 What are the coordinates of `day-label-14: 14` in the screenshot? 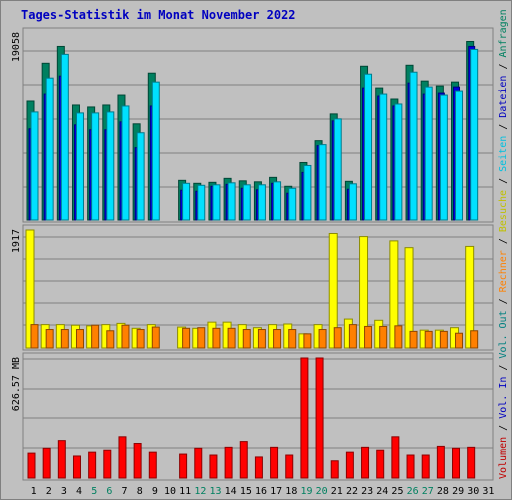 It's located at (231, 491).